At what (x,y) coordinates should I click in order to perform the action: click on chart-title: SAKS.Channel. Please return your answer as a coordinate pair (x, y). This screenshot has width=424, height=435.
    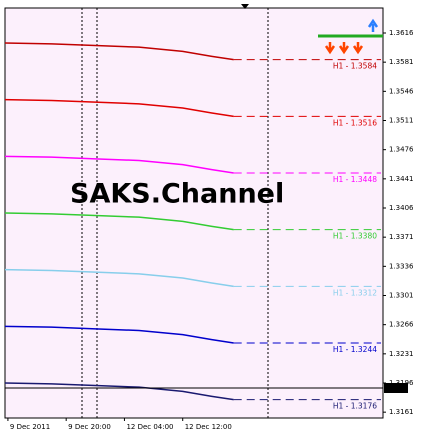
    Looking at the image, I should click on (177, 194).